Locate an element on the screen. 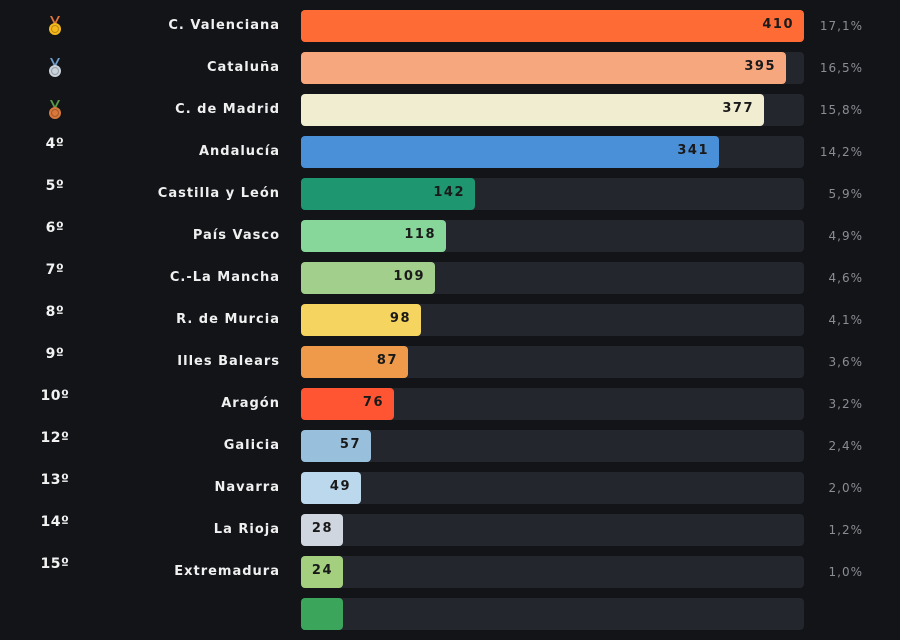  bar-track: 87 is located at coordinates (552, 362).